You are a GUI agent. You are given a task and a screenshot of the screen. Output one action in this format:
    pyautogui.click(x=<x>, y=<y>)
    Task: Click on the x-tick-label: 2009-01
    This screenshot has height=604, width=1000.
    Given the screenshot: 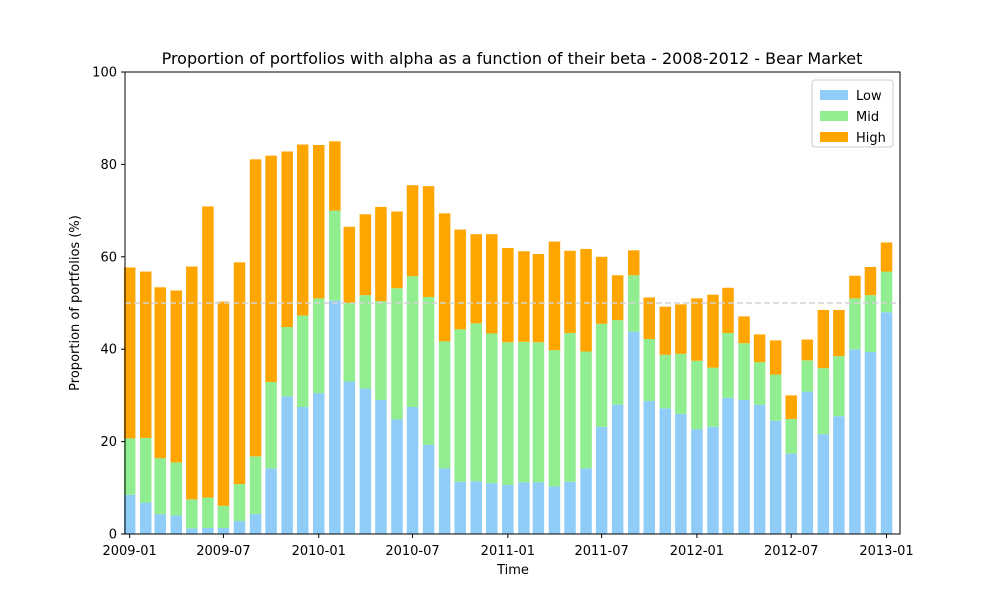 What is the action you would take?
    pyautogui.click(x=129, y=551)
    